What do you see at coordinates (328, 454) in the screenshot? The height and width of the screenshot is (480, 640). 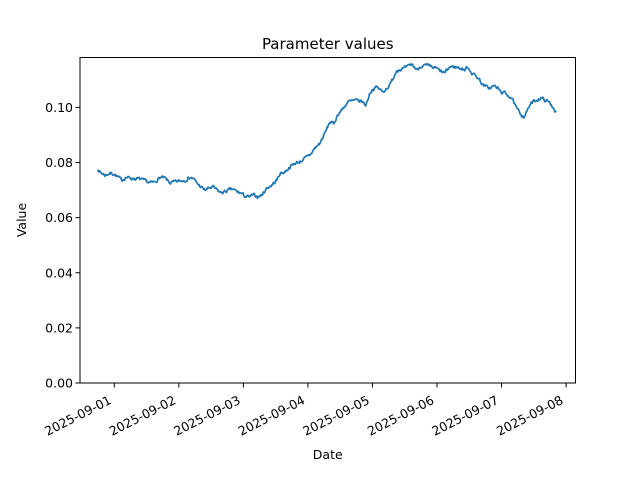 I see `x-axis-label: Date` at bounding box center [328, 454].